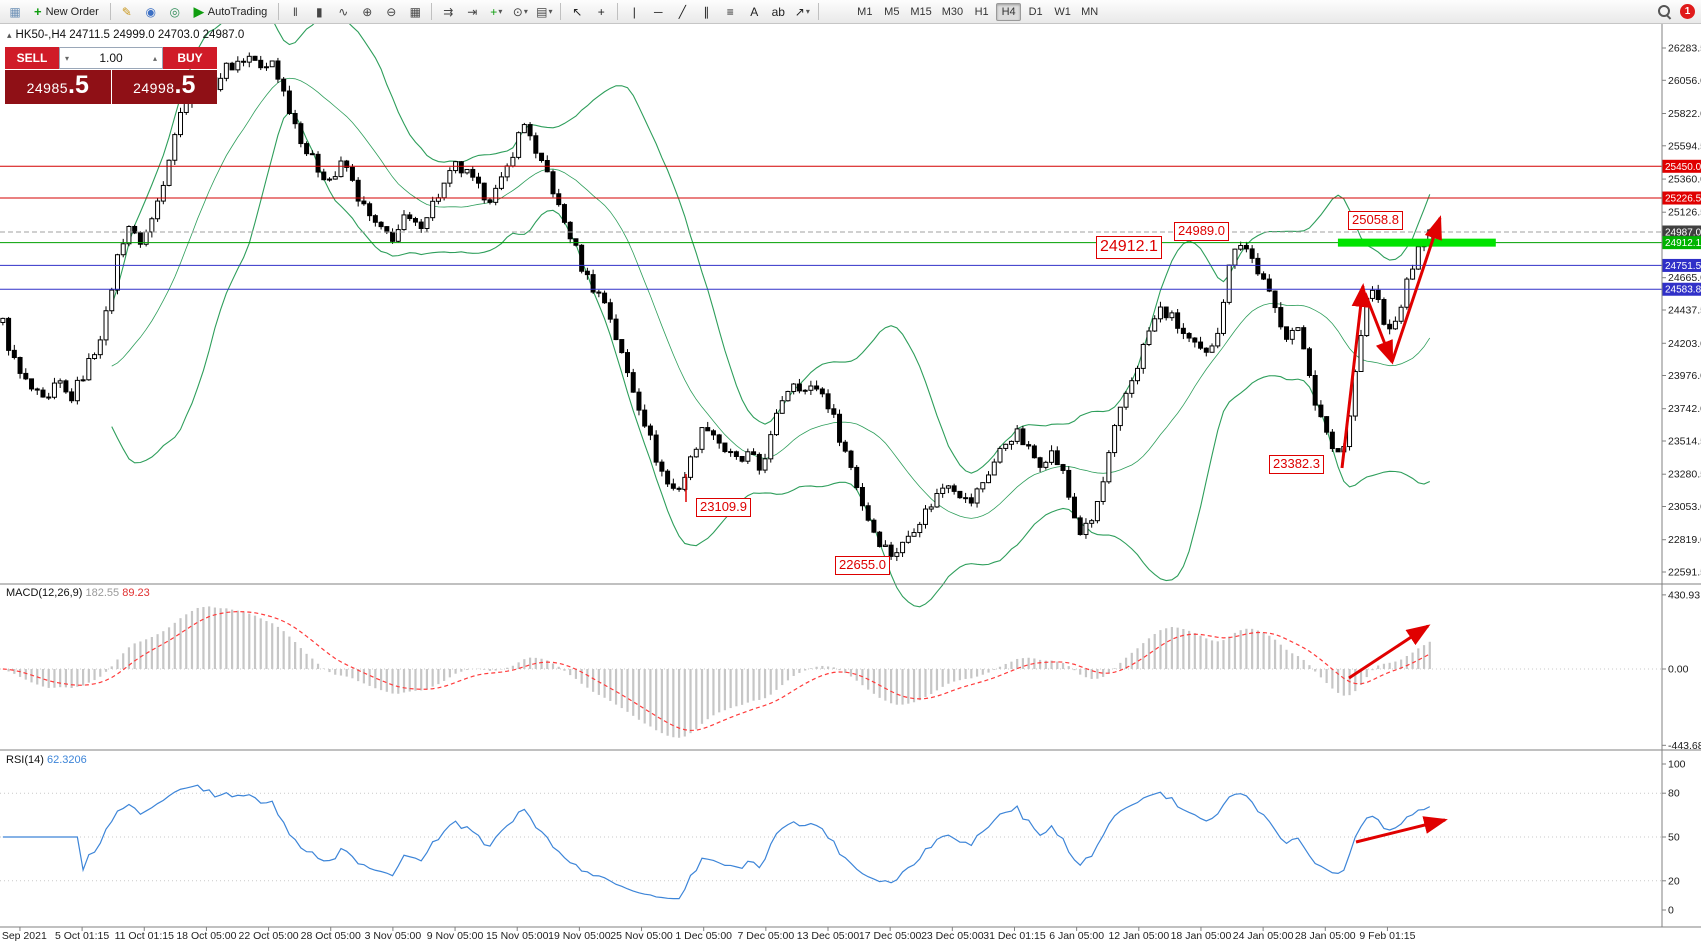 The image size is (1701, 947). Describe the element at coordinates (1684, 49) in the screenshot. I see `svg-text: 26283.5` at that location.